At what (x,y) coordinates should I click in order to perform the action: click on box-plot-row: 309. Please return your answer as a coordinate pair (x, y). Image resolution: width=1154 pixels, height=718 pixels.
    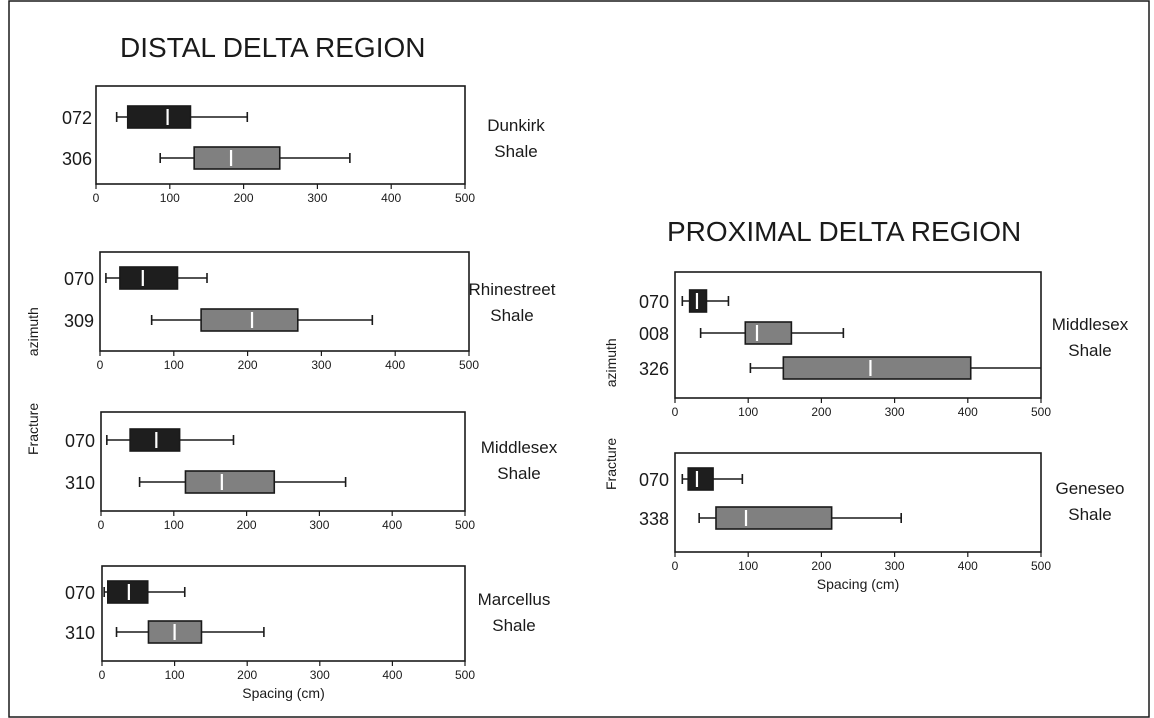
    Looking at the image, I should click on (219, 320).